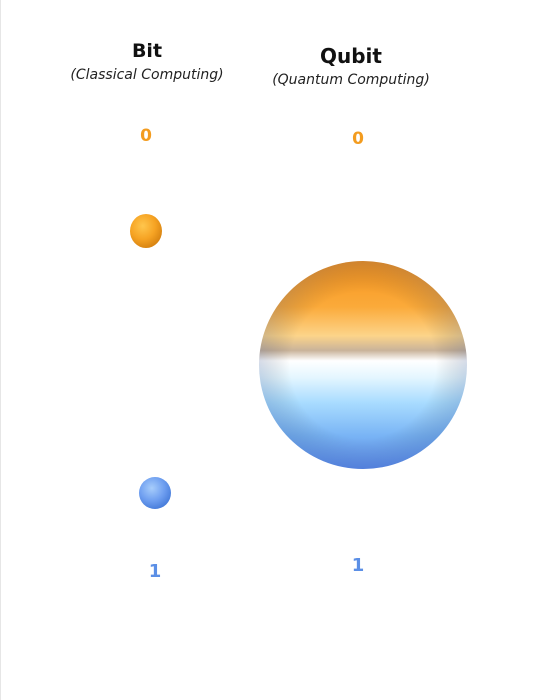 The width and height of the screenshot is (560, 700). What do you see at coordinates (363, 365) in the screenshot?
I see `qubit-superposition-sphere` at bounding box center [363, 365].